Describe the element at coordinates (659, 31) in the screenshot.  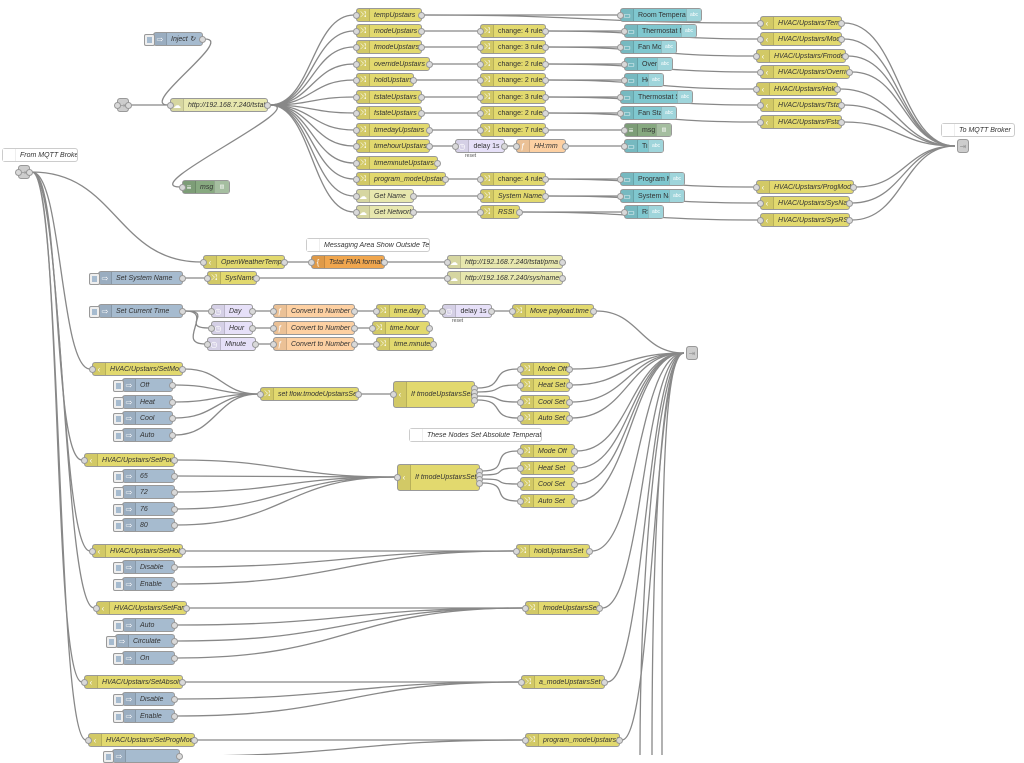
I see `ui-node: ▭ Thermostat Modeabc` at that location.